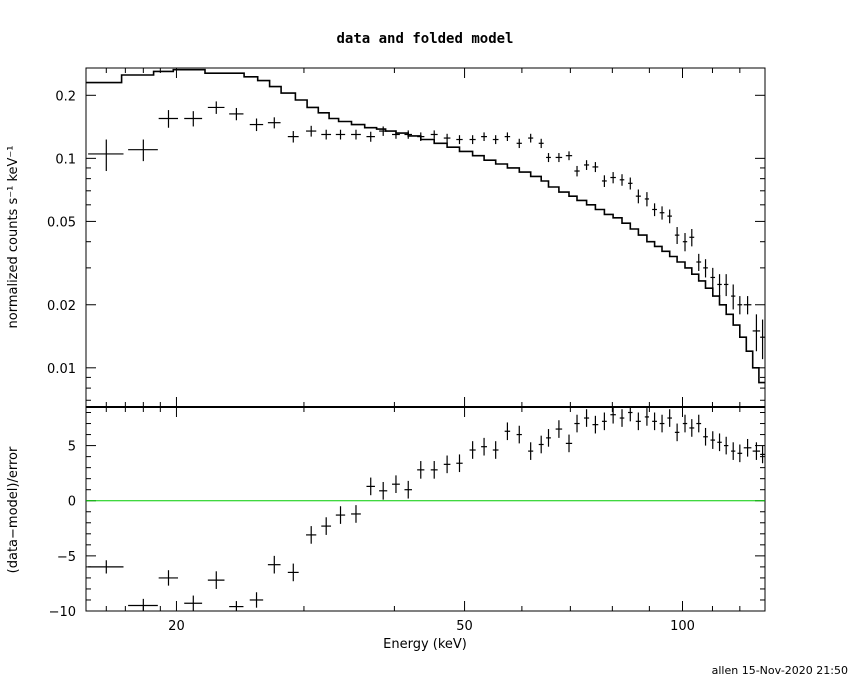 The image size is (850, 680). What do you see at coordinates (72, 447) in the screenshot?
I see `y-tick-label: 5` at bounding box center [72, 447].